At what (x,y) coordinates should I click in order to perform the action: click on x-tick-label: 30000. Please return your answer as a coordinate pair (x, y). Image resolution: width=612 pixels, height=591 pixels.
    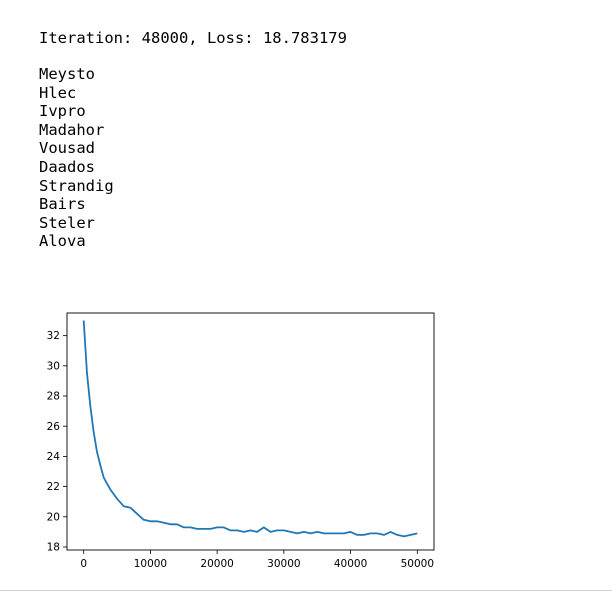
    Looking at the image, I should click on (283, 564).